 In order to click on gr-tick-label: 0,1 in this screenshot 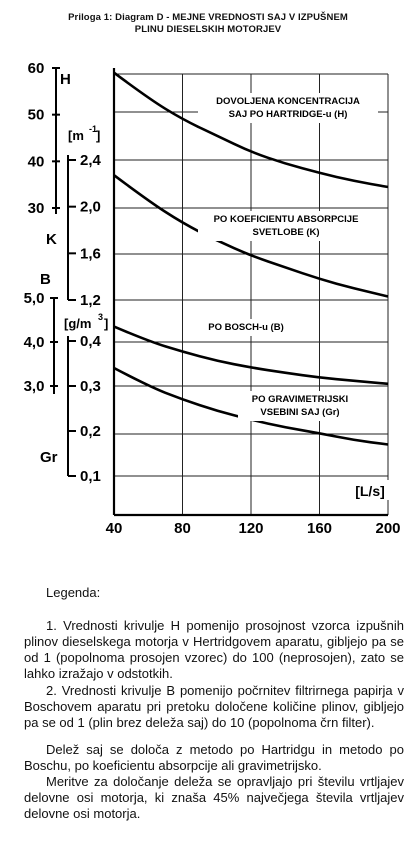, I will do `click(90, 476)`.